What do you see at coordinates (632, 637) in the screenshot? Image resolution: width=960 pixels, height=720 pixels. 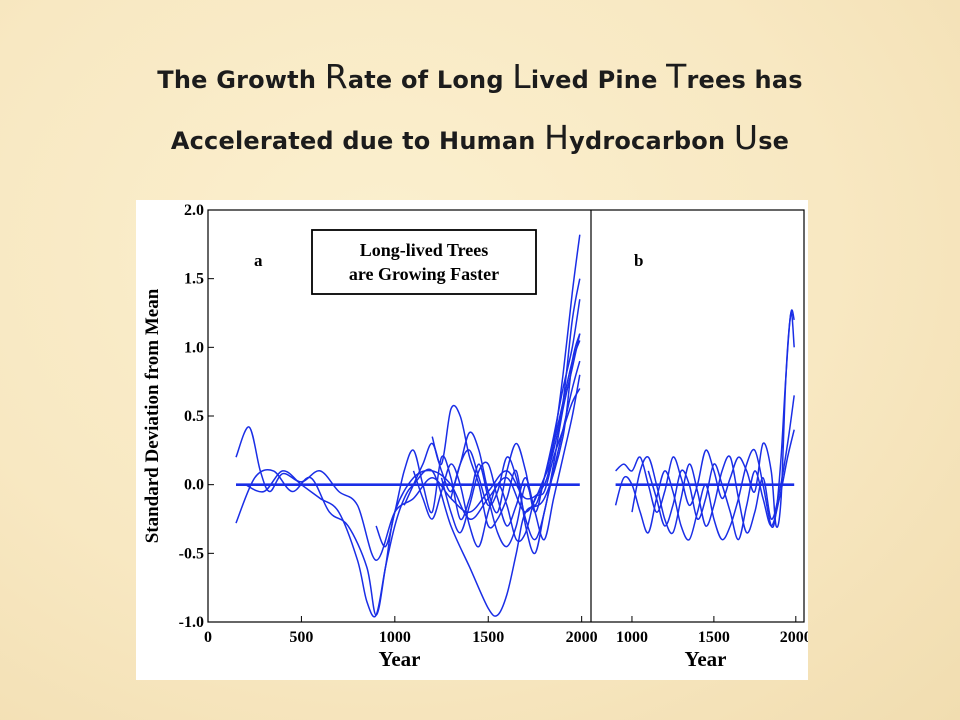 I see `panel-b-x-tick-label: 1000` at bounding box center [632, 637].